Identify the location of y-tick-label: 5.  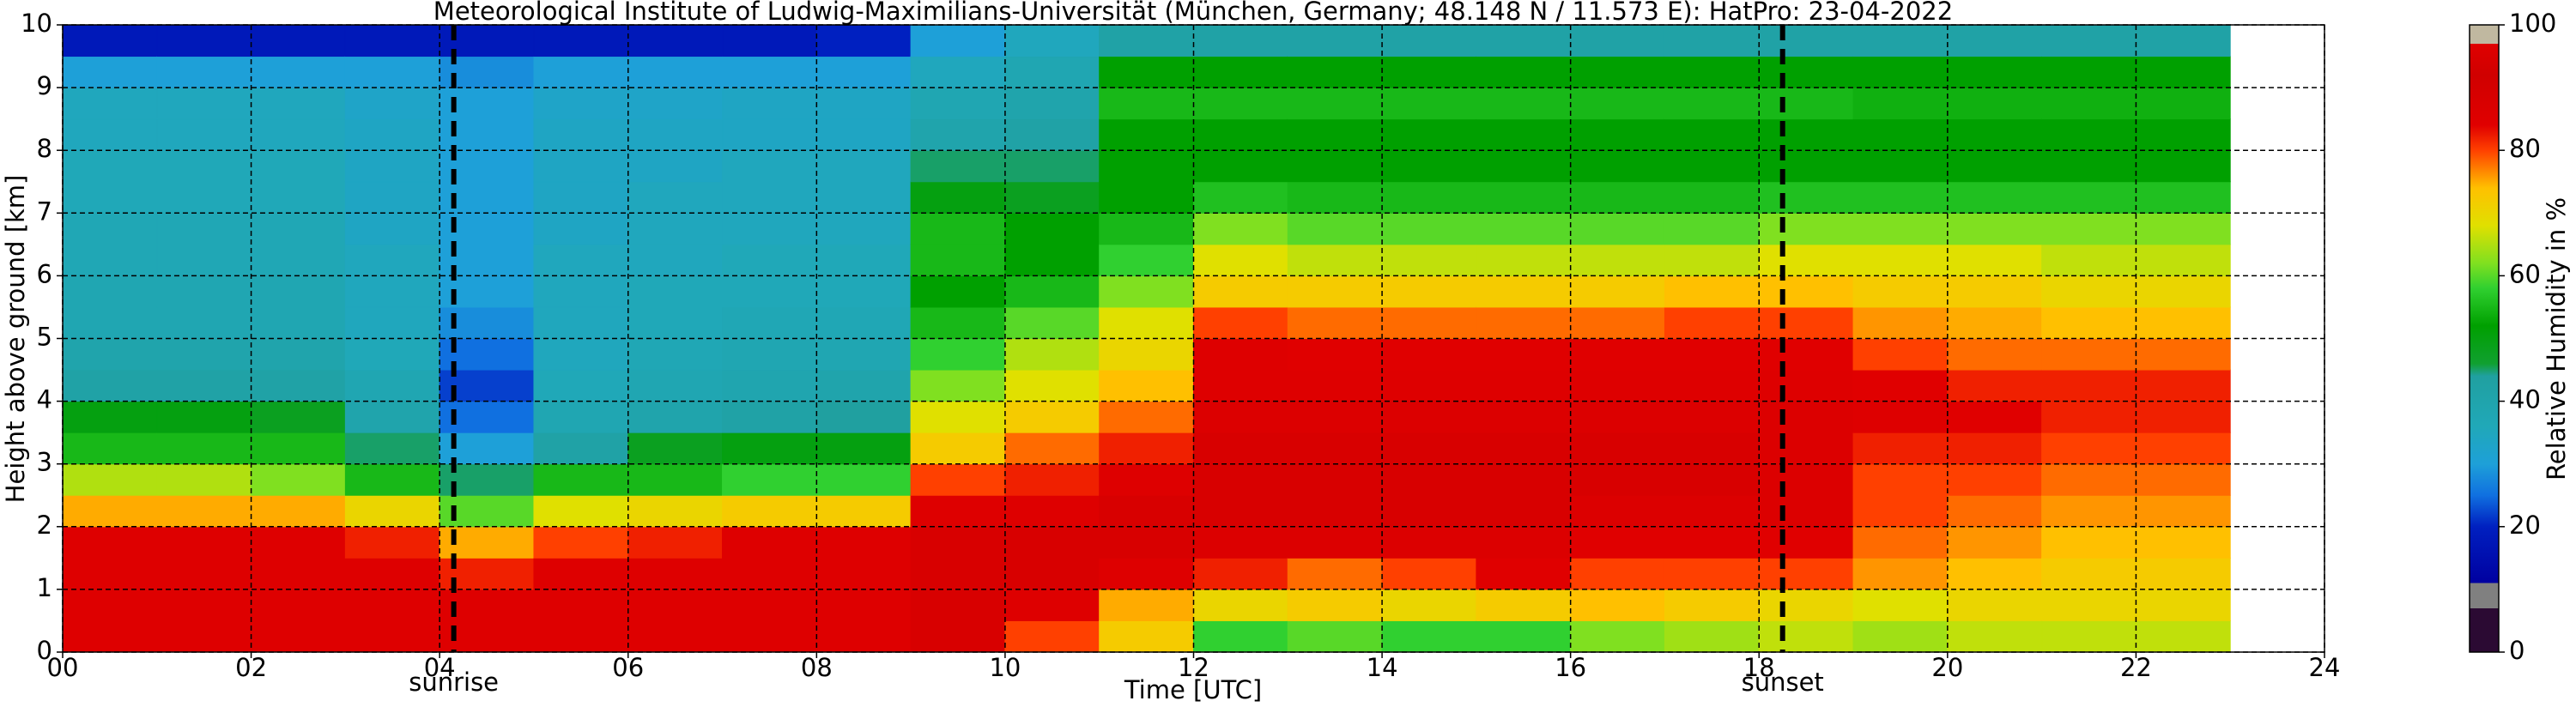
(44, 337).